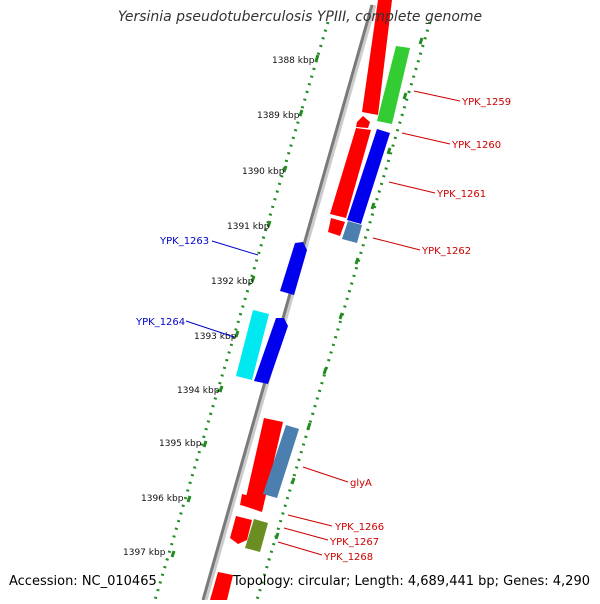 The width and height of the screenshot is (600, 604). I want to click on gene-label-glya: glyA, so click(361, 483).